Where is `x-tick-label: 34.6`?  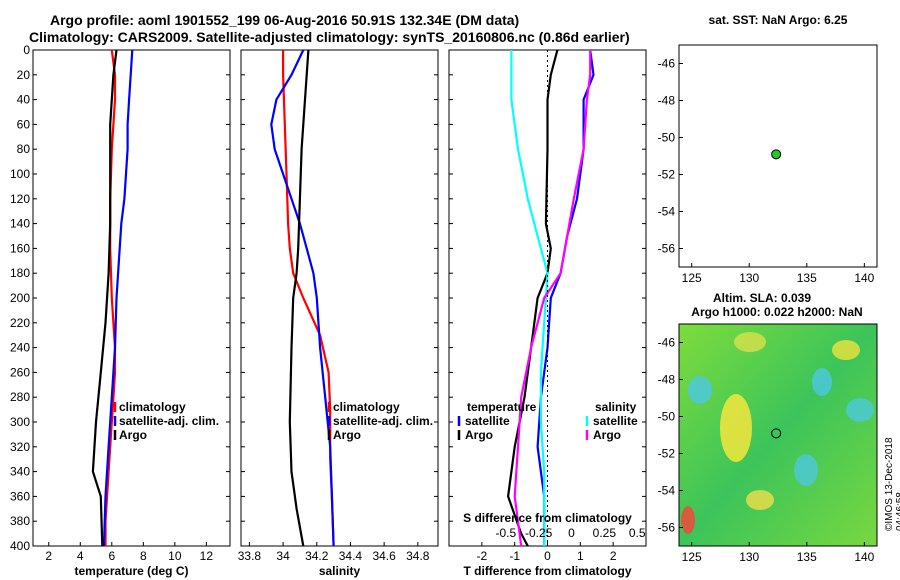
x-tick-label: 34.6 is located at coordinates (384, 556).